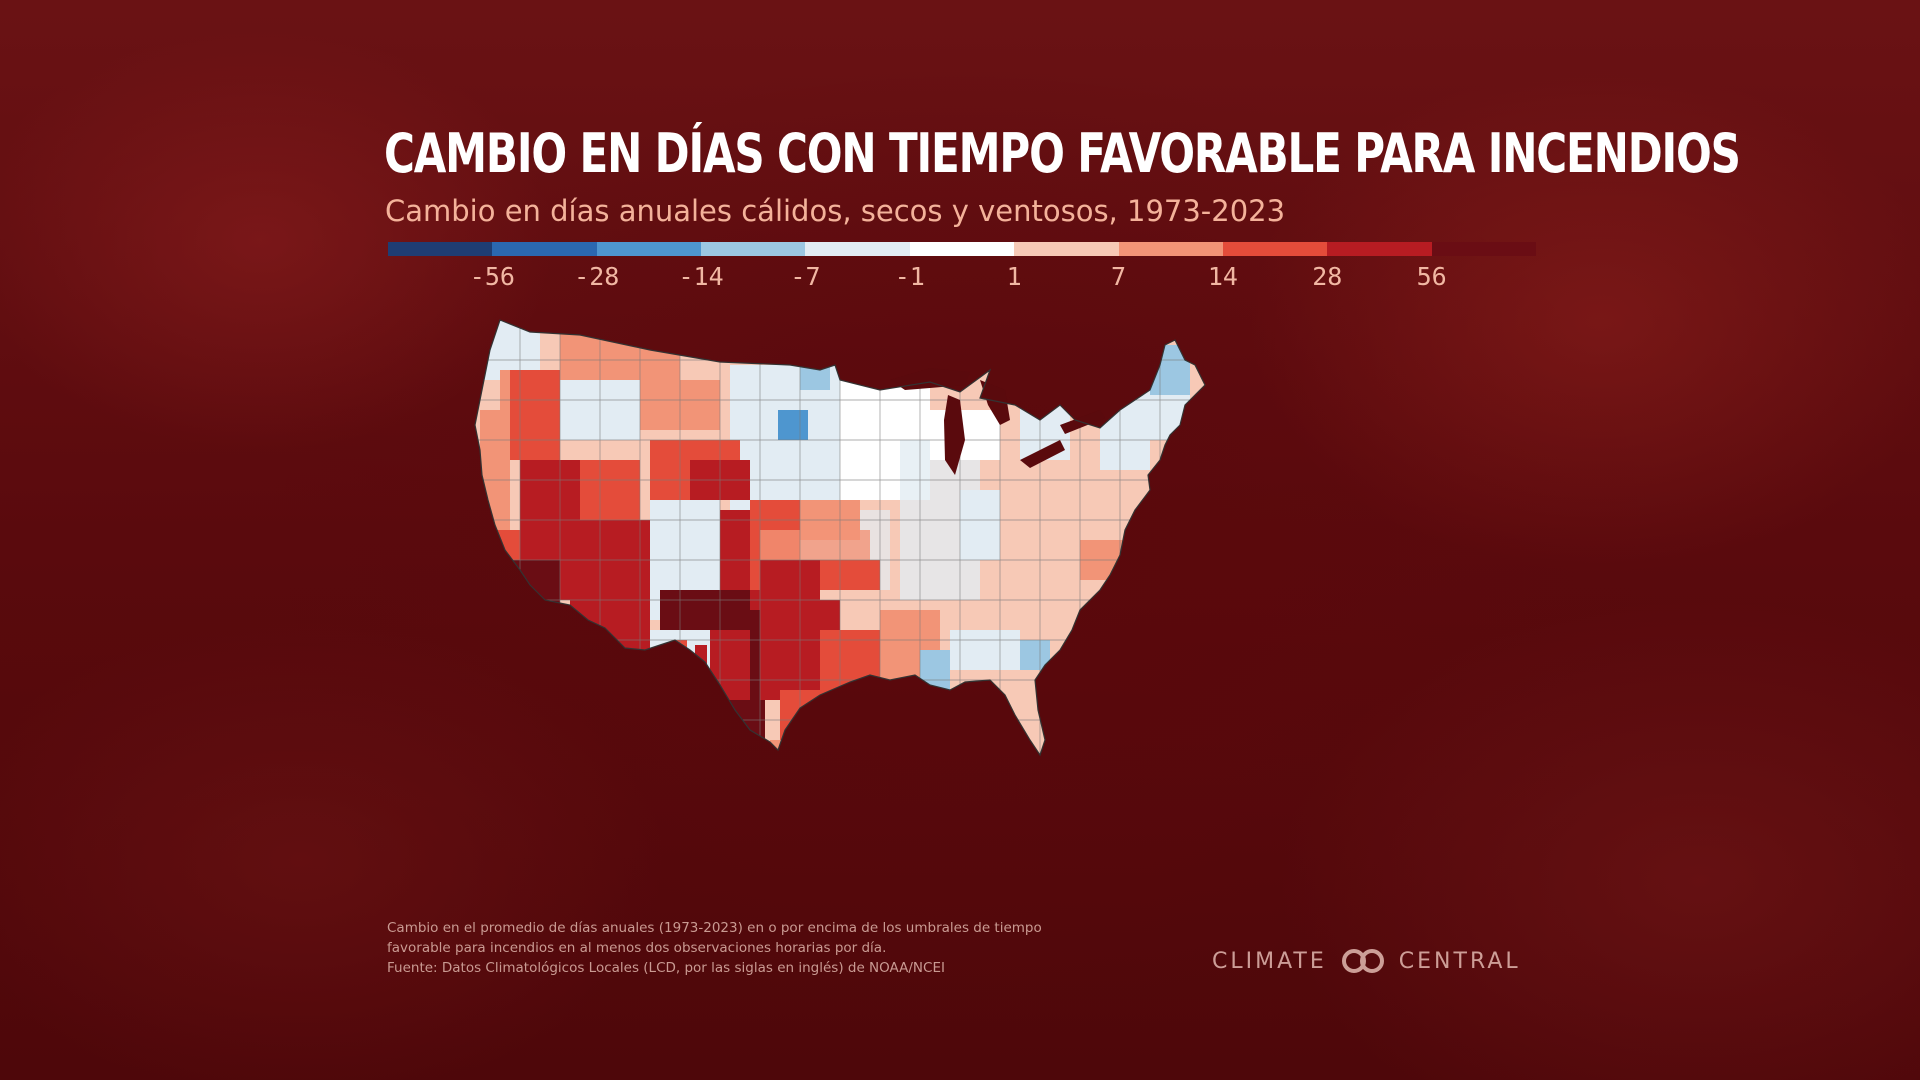 This screenshot has height=1080, width=1920. What do you see at coordinates (1119, 276) in the screenshot?
I see `legend-tick-label: 7` at bounding box center [1119, 276].